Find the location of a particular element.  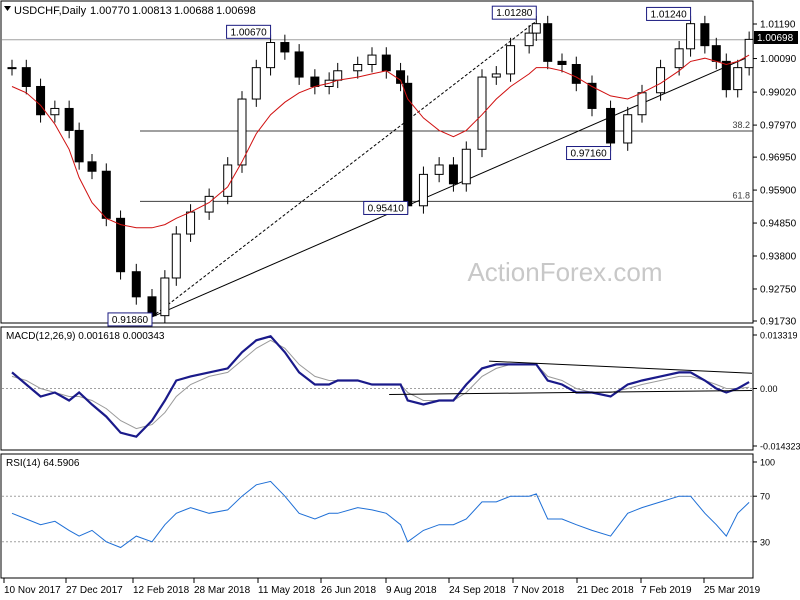

price-tick-label: 0.91730 is located at coordinates (778, 322).